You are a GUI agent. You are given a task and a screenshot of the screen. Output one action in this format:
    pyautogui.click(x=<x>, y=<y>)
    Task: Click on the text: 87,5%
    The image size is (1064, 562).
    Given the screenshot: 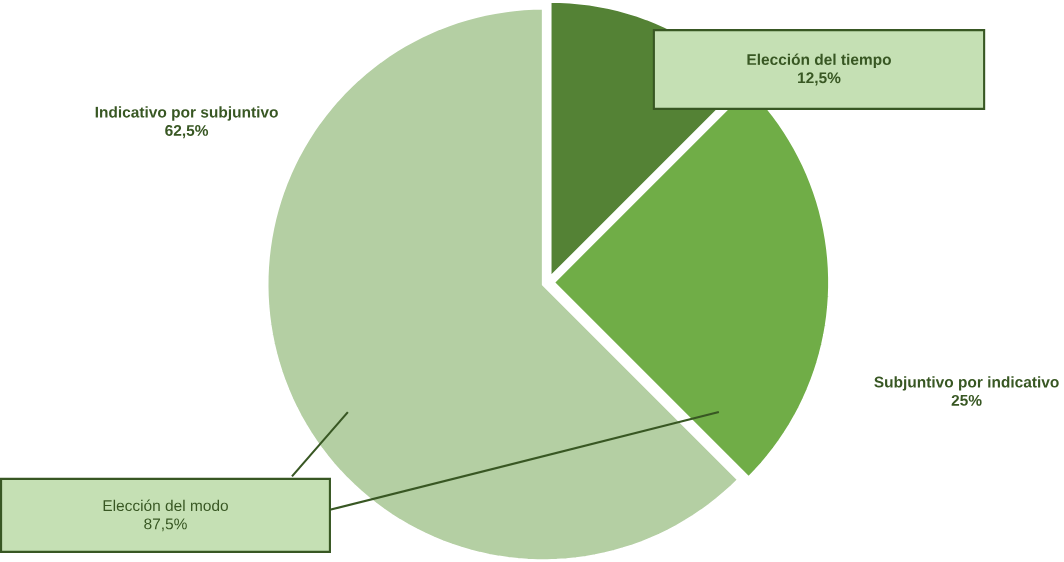 What is the action you would take?
    pyautogui.click(x=165, y=525)
    